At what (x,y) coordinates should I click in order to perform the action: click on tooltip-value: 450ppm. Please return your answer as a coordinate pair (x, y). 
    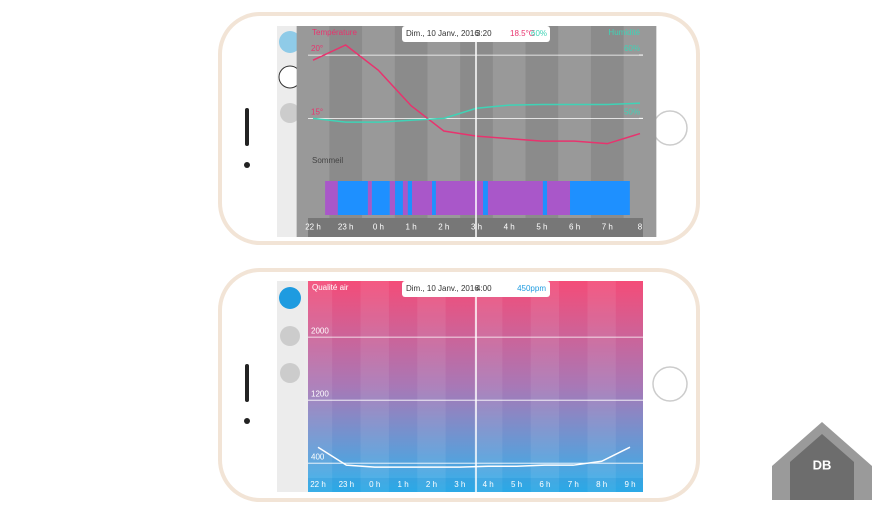
    Looking at the image, I should click on (531, 288).